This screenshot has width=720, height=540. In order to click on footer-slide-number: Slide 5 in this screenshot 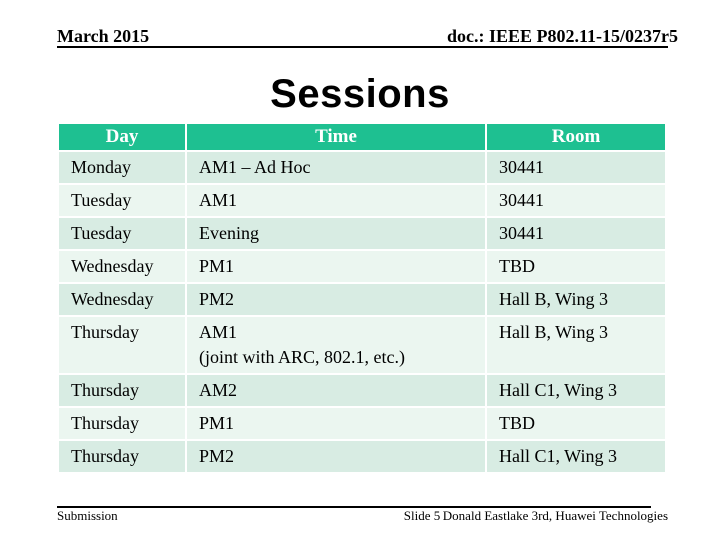, I will do `click(422, 515)`.